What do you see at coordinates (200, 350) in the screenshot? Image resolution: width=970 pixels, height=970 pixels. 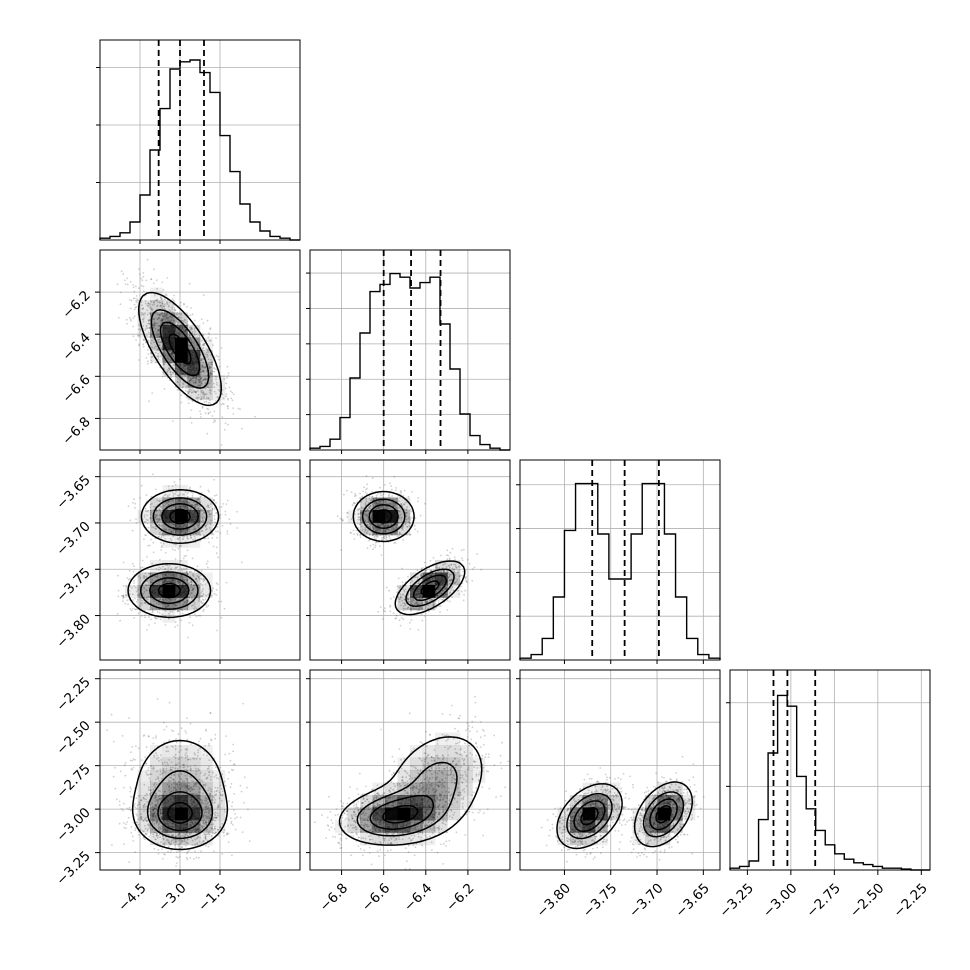 I see `panel-content` at bounding box center [200, 350].